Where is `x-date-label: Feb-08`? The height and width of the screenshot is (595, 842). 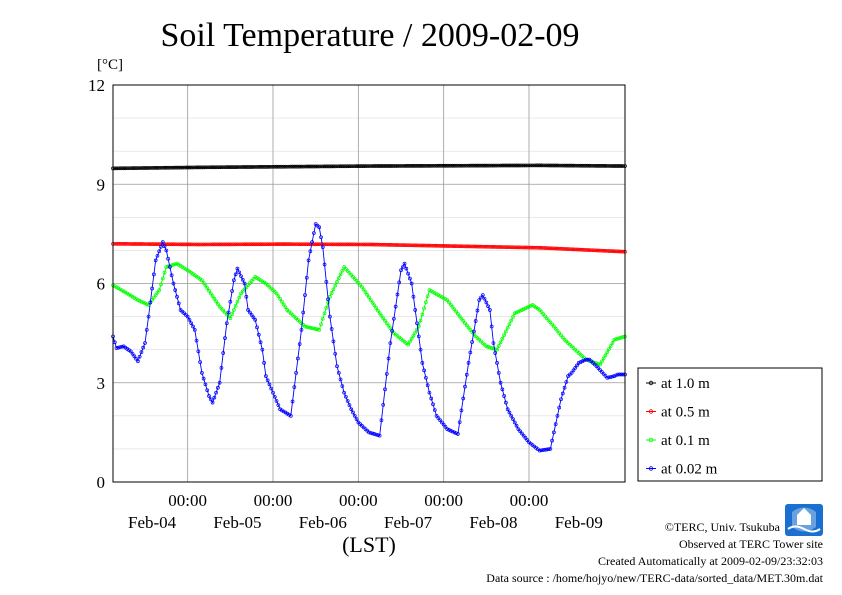
x-date-label: Feb-08 is located at coordinates (493, 522).